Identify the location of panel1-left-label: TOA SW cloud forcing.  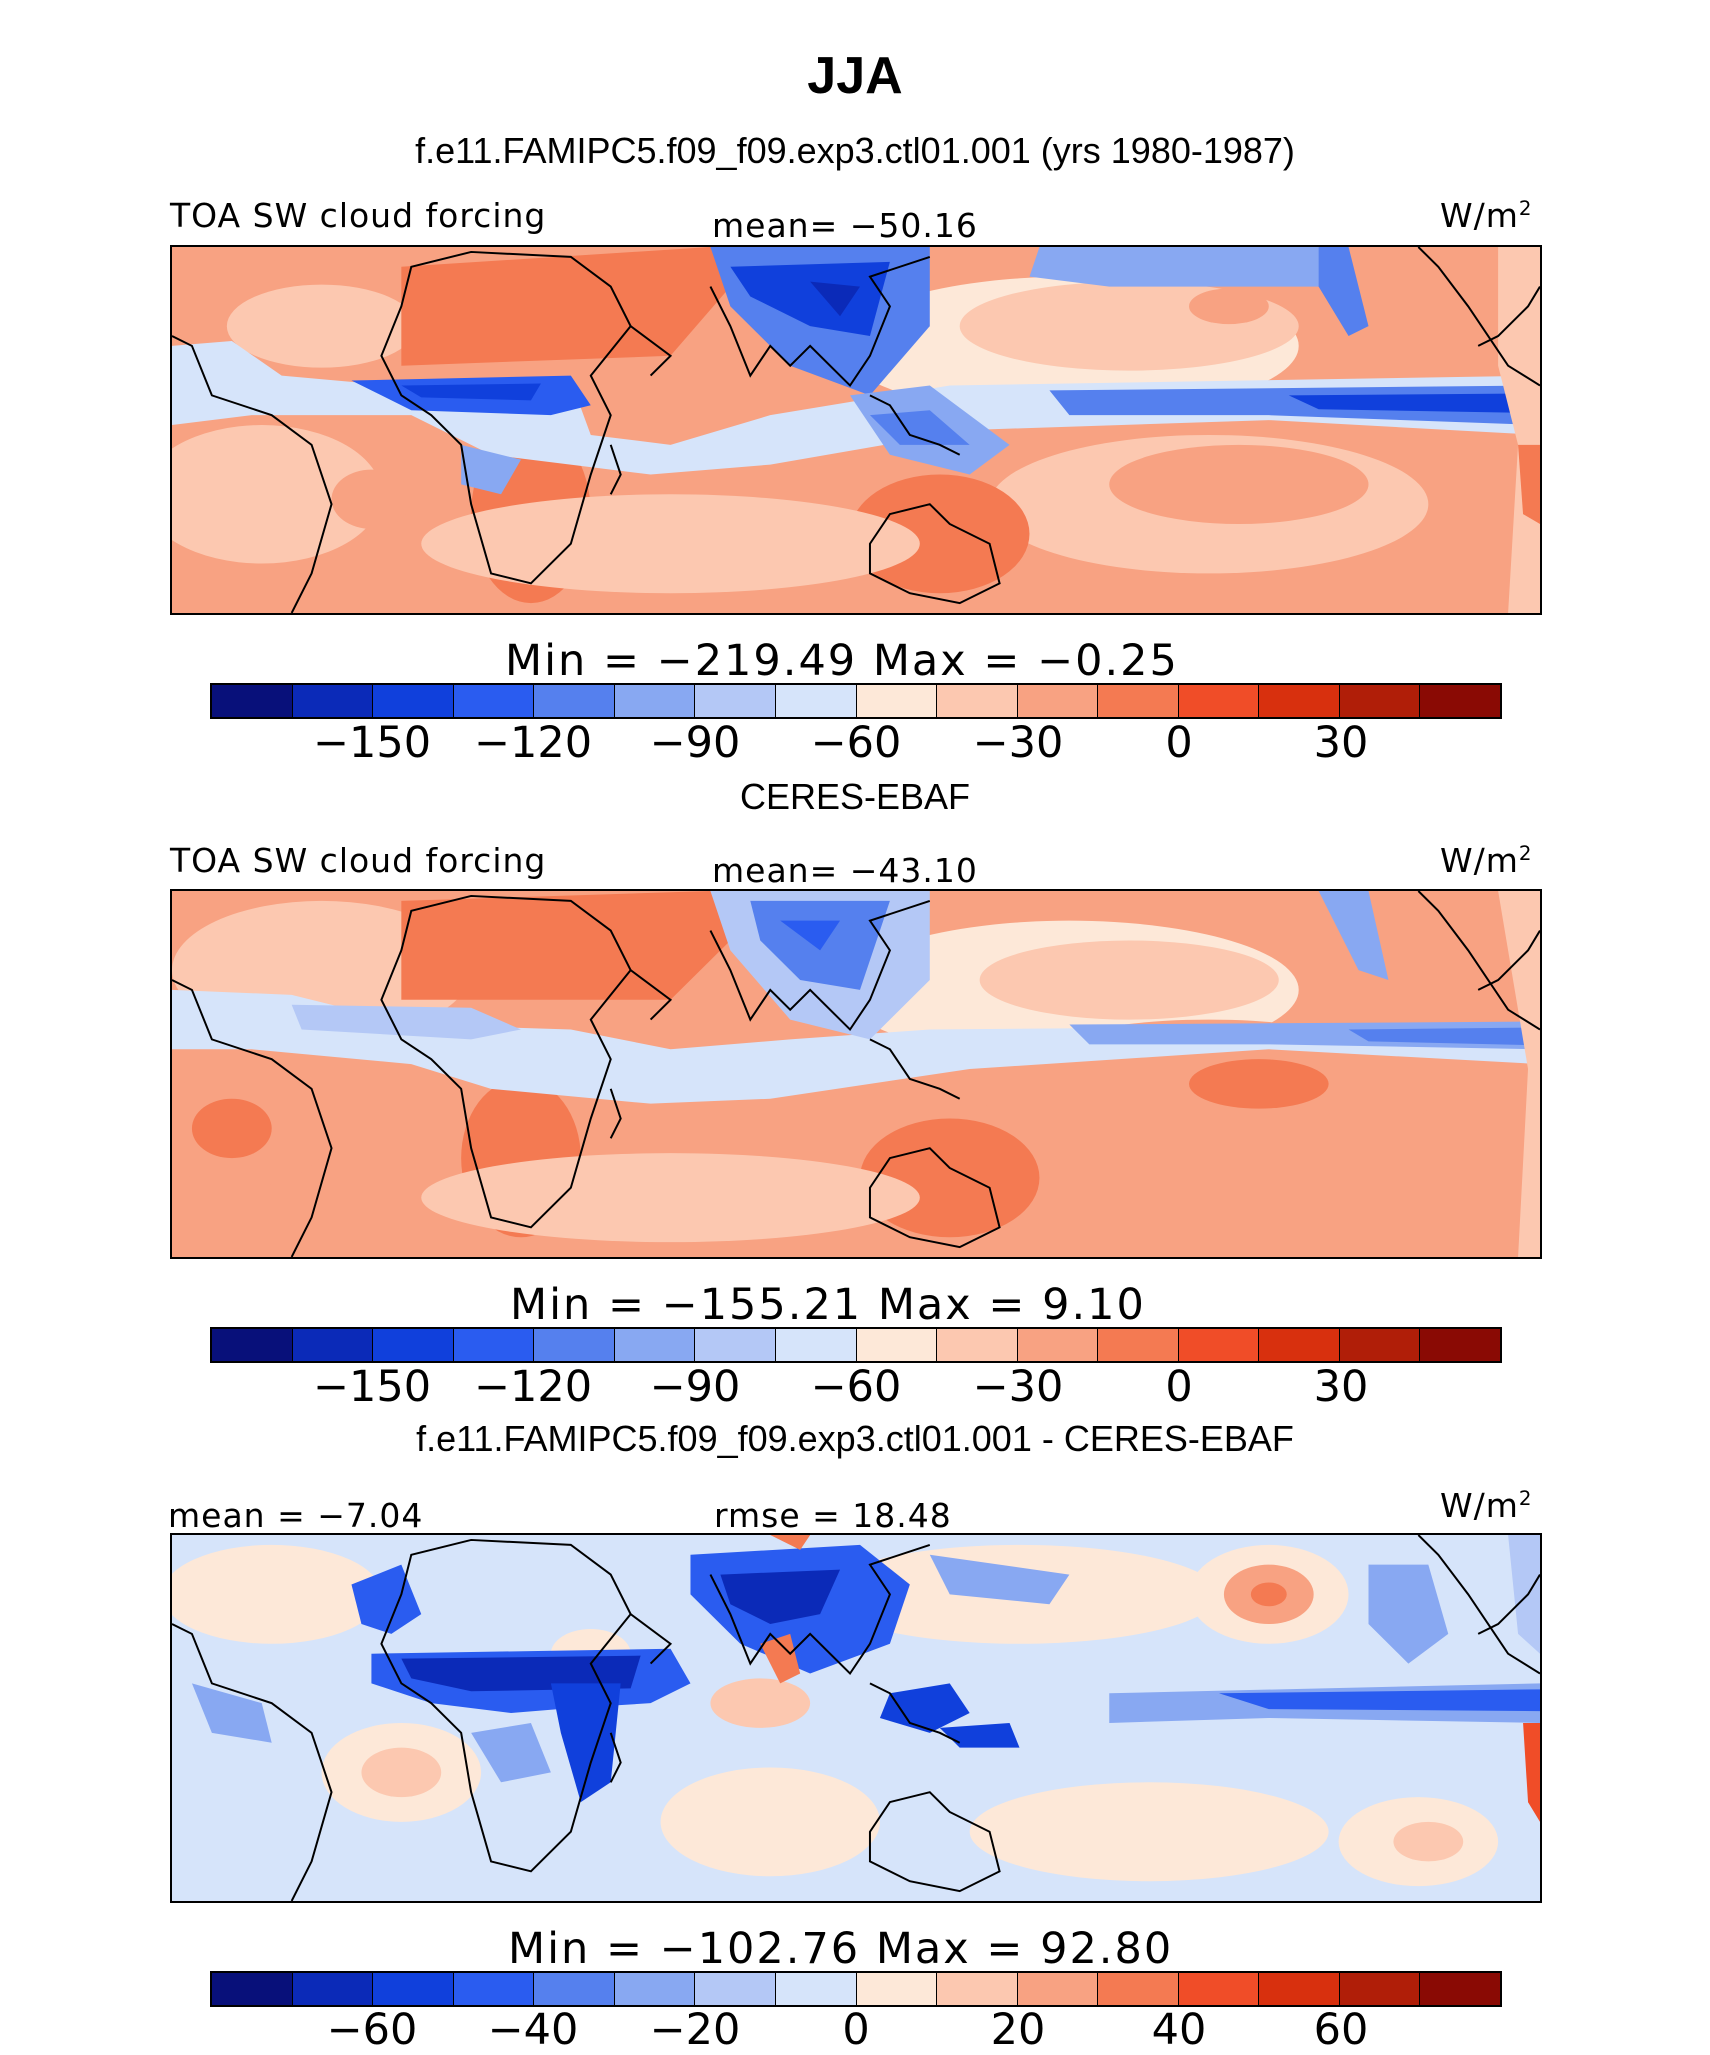
(358, 215).